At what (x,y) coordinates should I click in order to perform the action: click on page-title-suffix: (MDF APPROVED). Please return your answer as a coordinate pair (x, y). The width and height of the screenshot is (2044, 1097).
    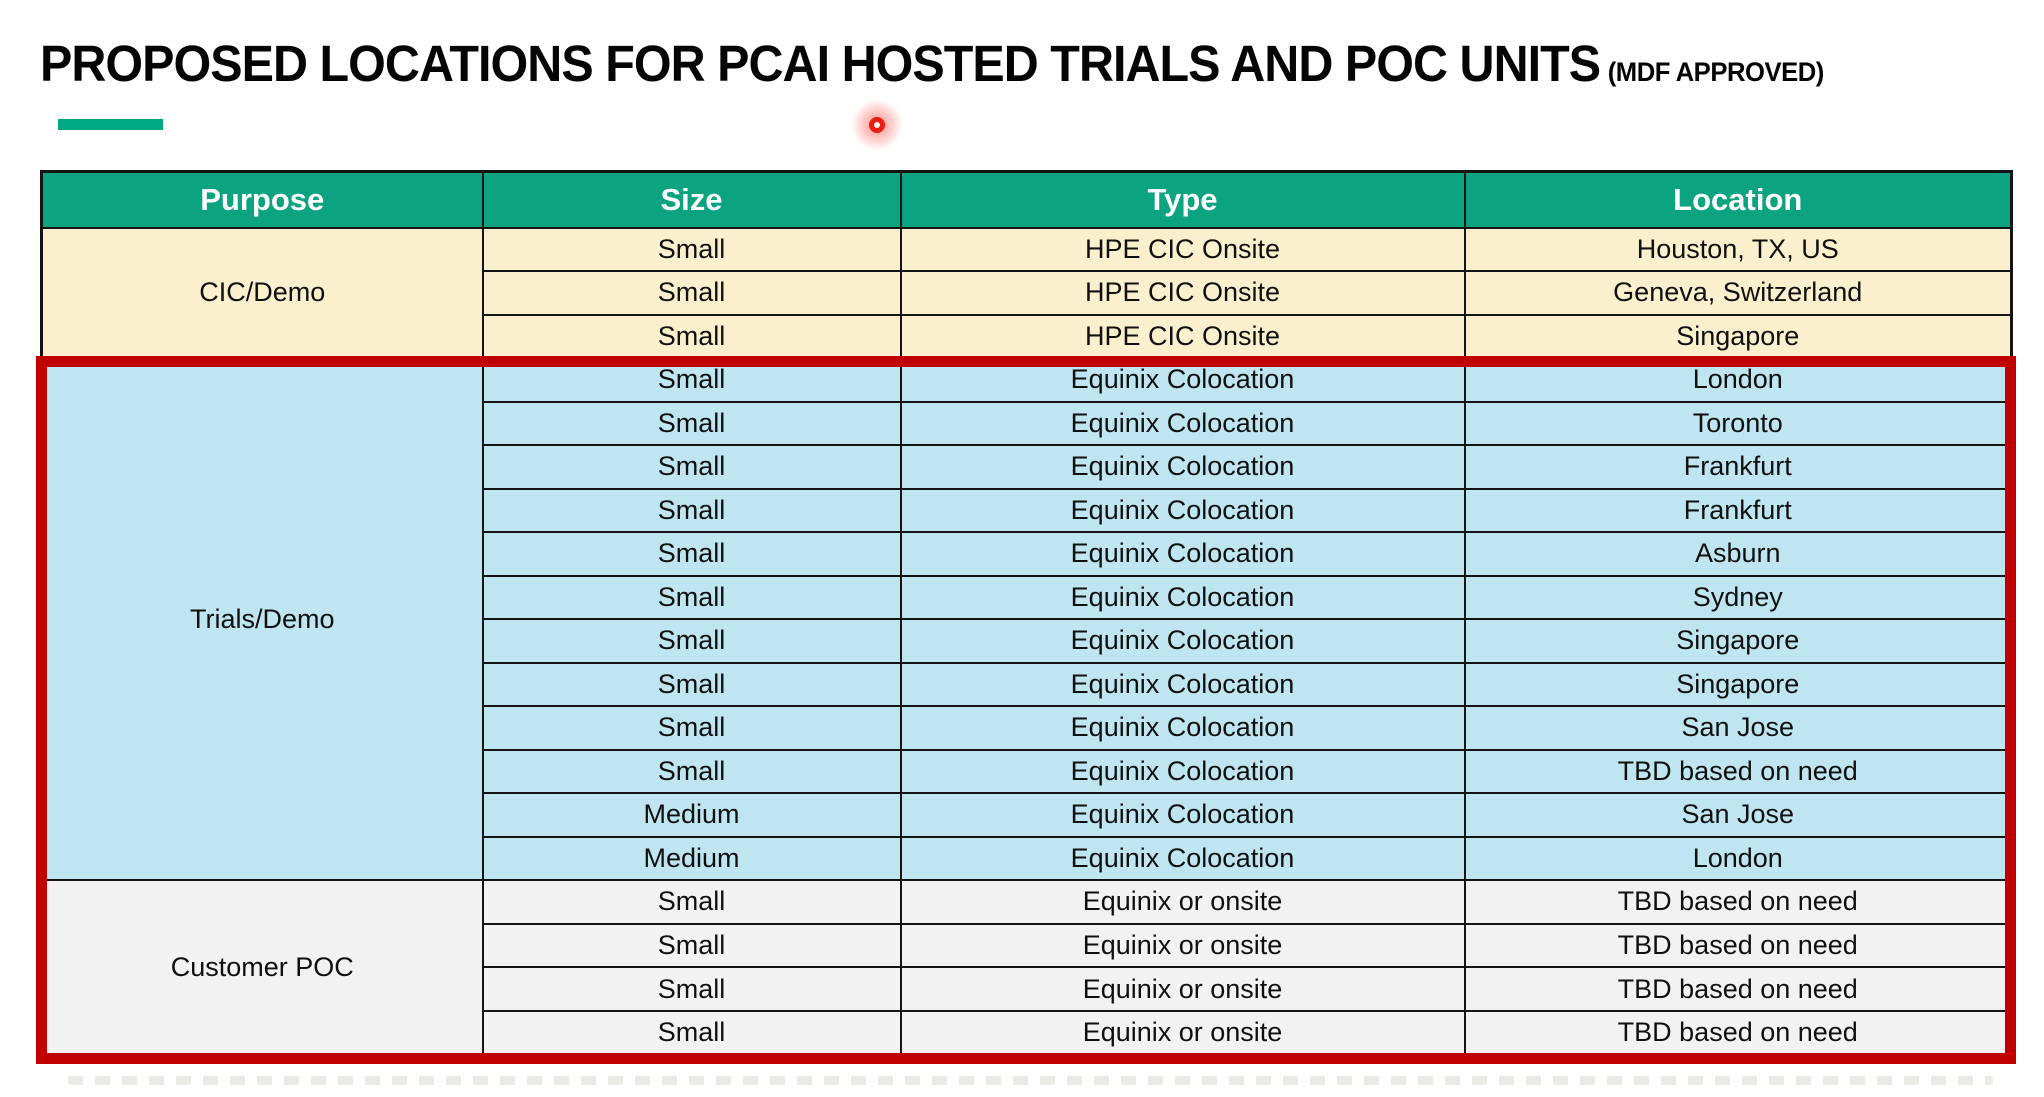
    Looking at the image, I should click on (1716, 72).